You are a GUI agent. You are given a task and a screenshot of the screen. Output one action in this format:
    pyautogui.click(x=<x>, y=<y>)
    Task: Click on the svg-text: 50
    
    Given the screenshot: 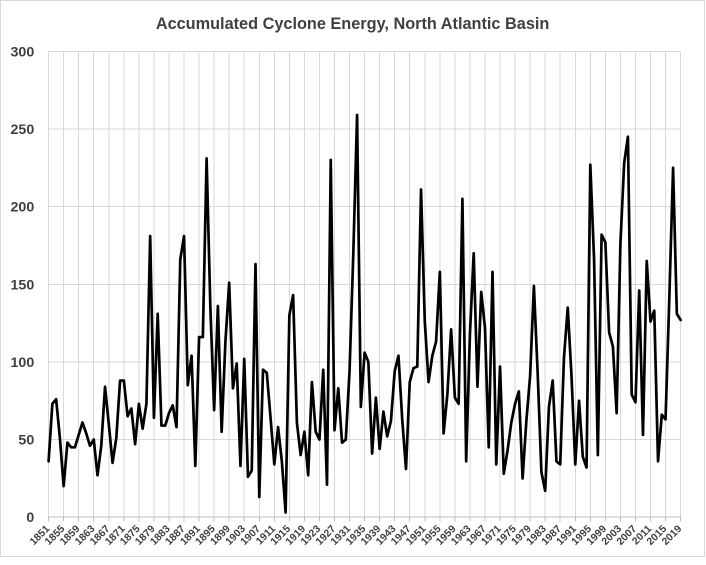 What is the action you would take?
    pyautogui.click(x=26, y=440)
    